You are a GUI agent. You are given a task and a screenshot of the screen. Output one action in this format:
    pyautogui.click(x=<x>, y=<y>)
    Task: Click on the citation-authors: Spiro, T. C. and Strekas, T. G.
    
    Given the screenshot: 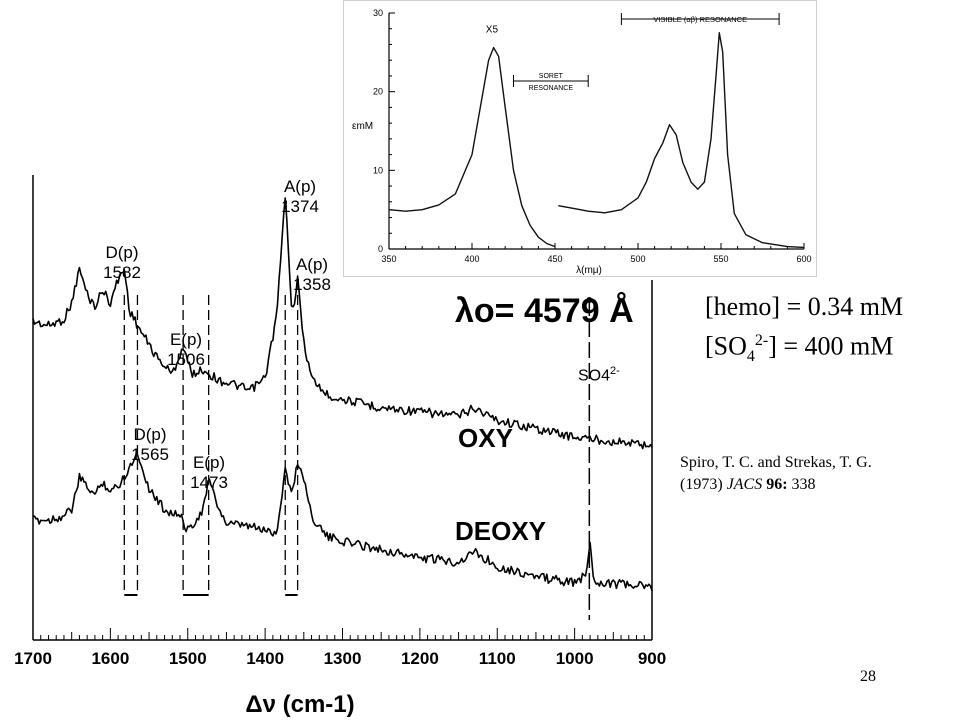 What is the action you would take?
    pyautogui.click(x=776, y=462)
    